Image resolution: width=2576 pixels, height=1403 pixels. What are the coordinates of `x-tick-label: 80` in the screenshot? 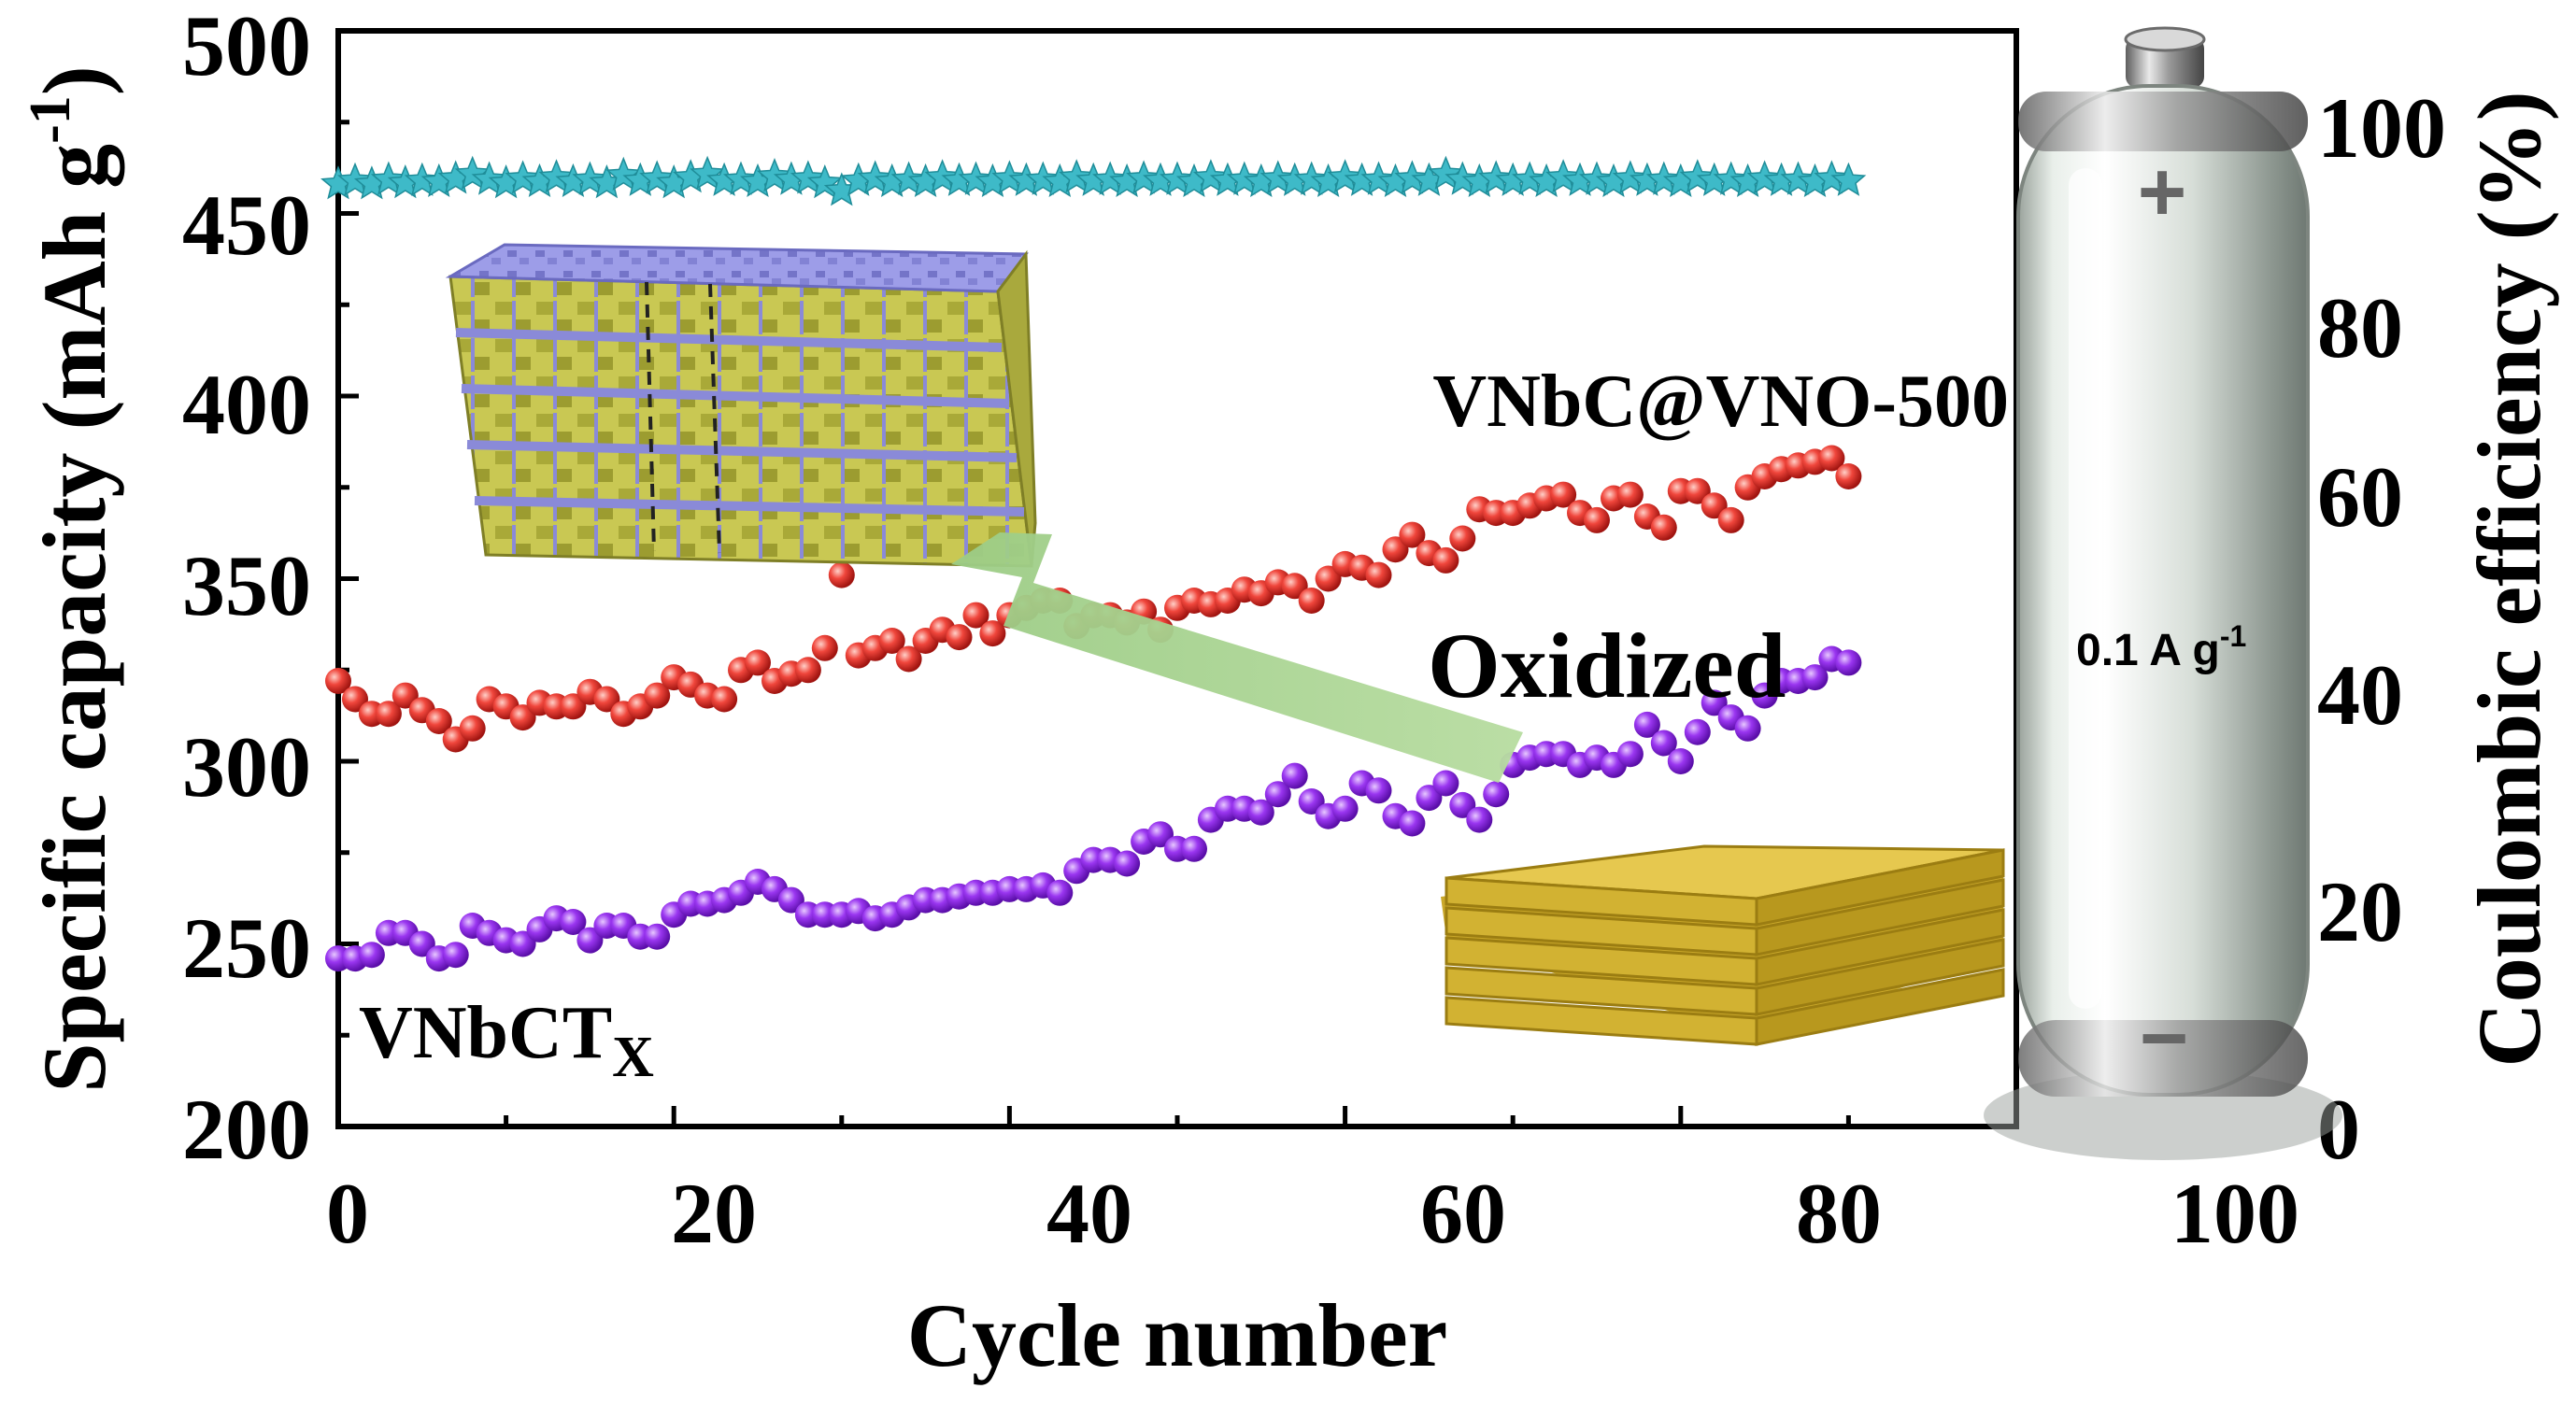 It's located at (1839, 1213).